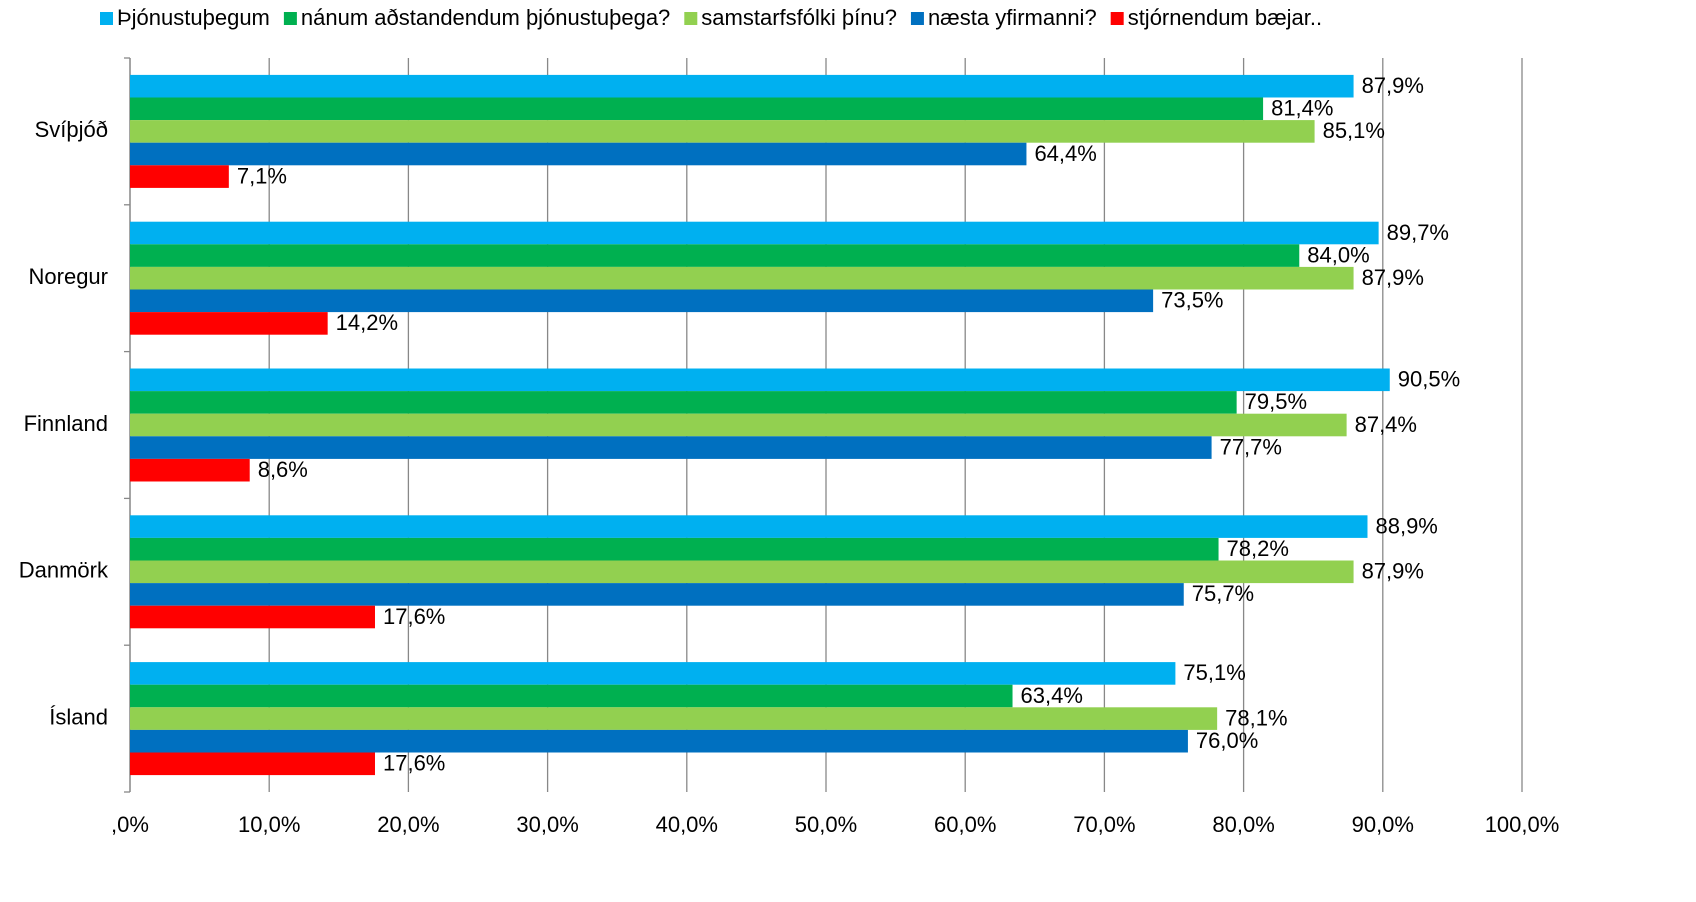  What do you see at coordinates (1192, 300) in the screenshot?
I see `value-label: 73,5%` at bounding box center [1192, 300].